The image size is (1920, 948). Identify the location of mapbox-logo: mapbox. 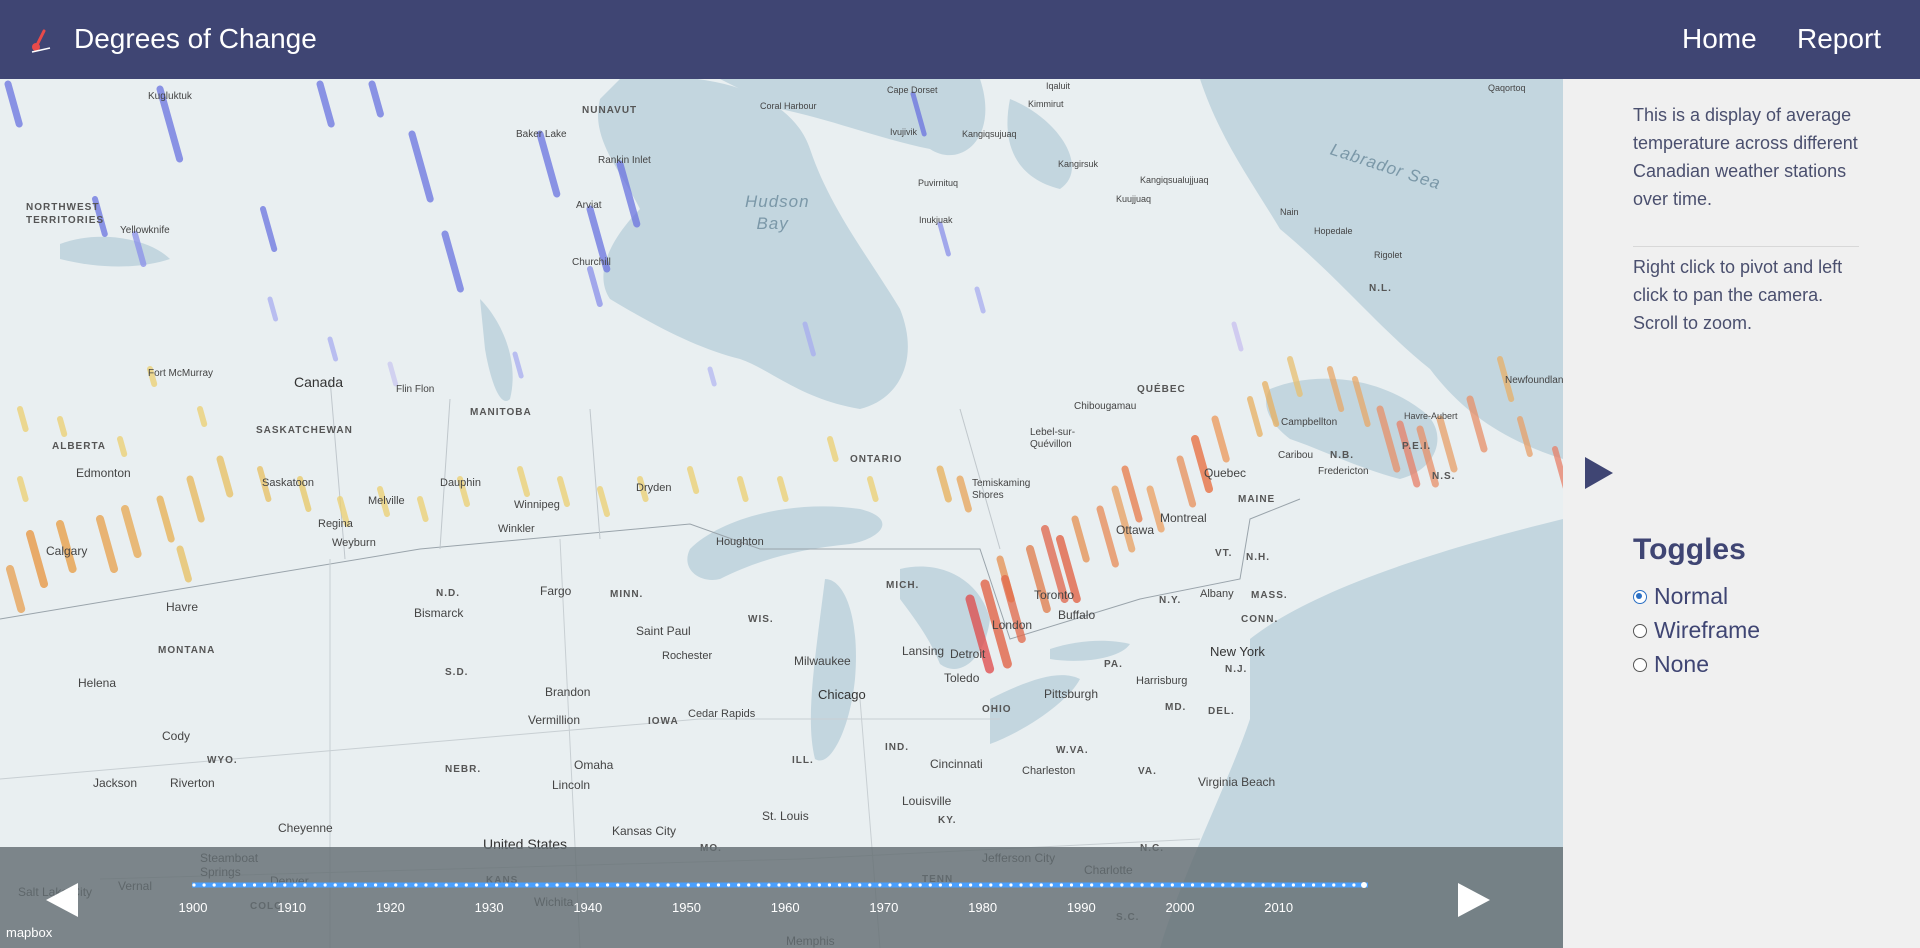
(29, 932).